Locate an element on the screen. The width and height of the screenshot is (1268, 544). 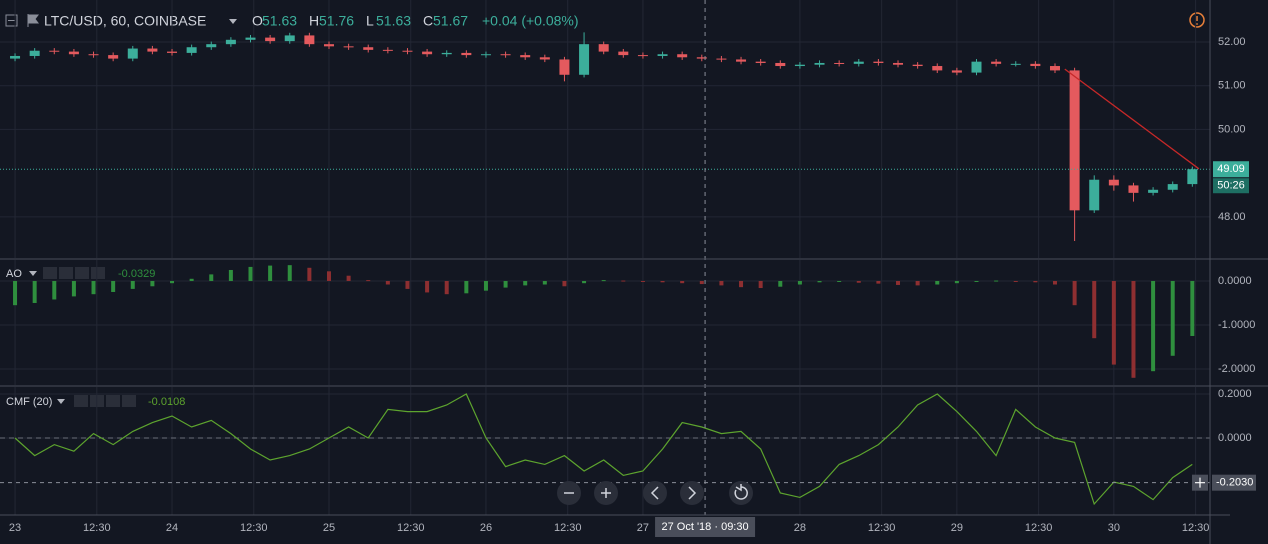
cmf-more is located at coordinates (113, 401).